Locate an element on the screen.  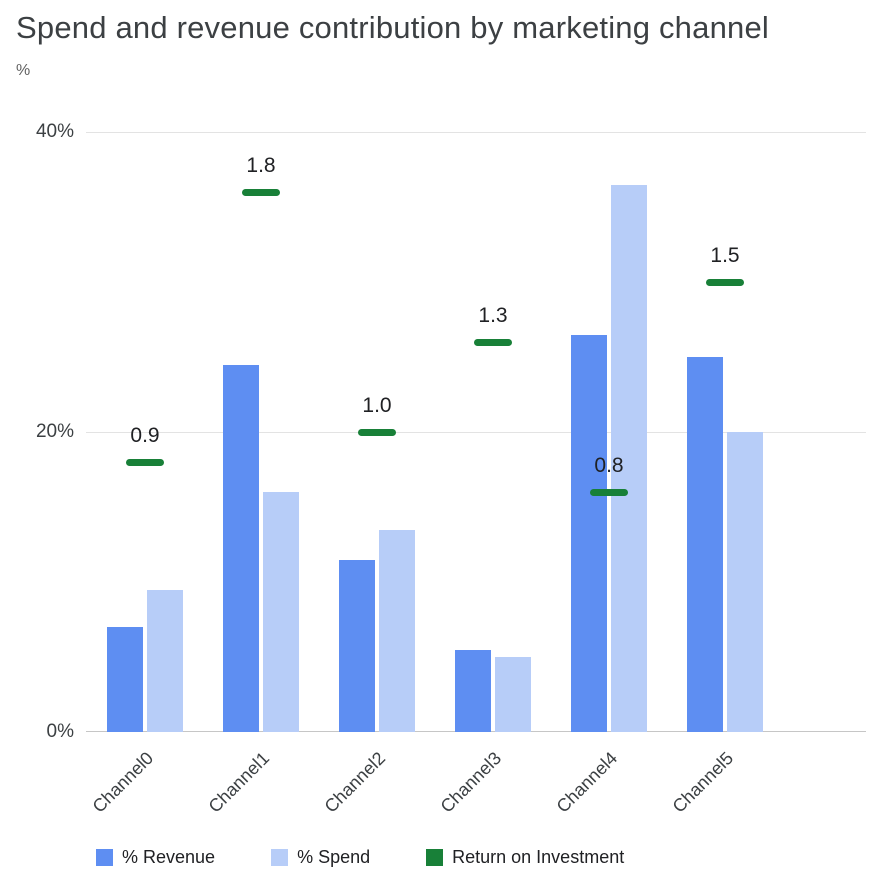
x-axis-label-channel2: Channel2 is located at coordinates (355, 782).